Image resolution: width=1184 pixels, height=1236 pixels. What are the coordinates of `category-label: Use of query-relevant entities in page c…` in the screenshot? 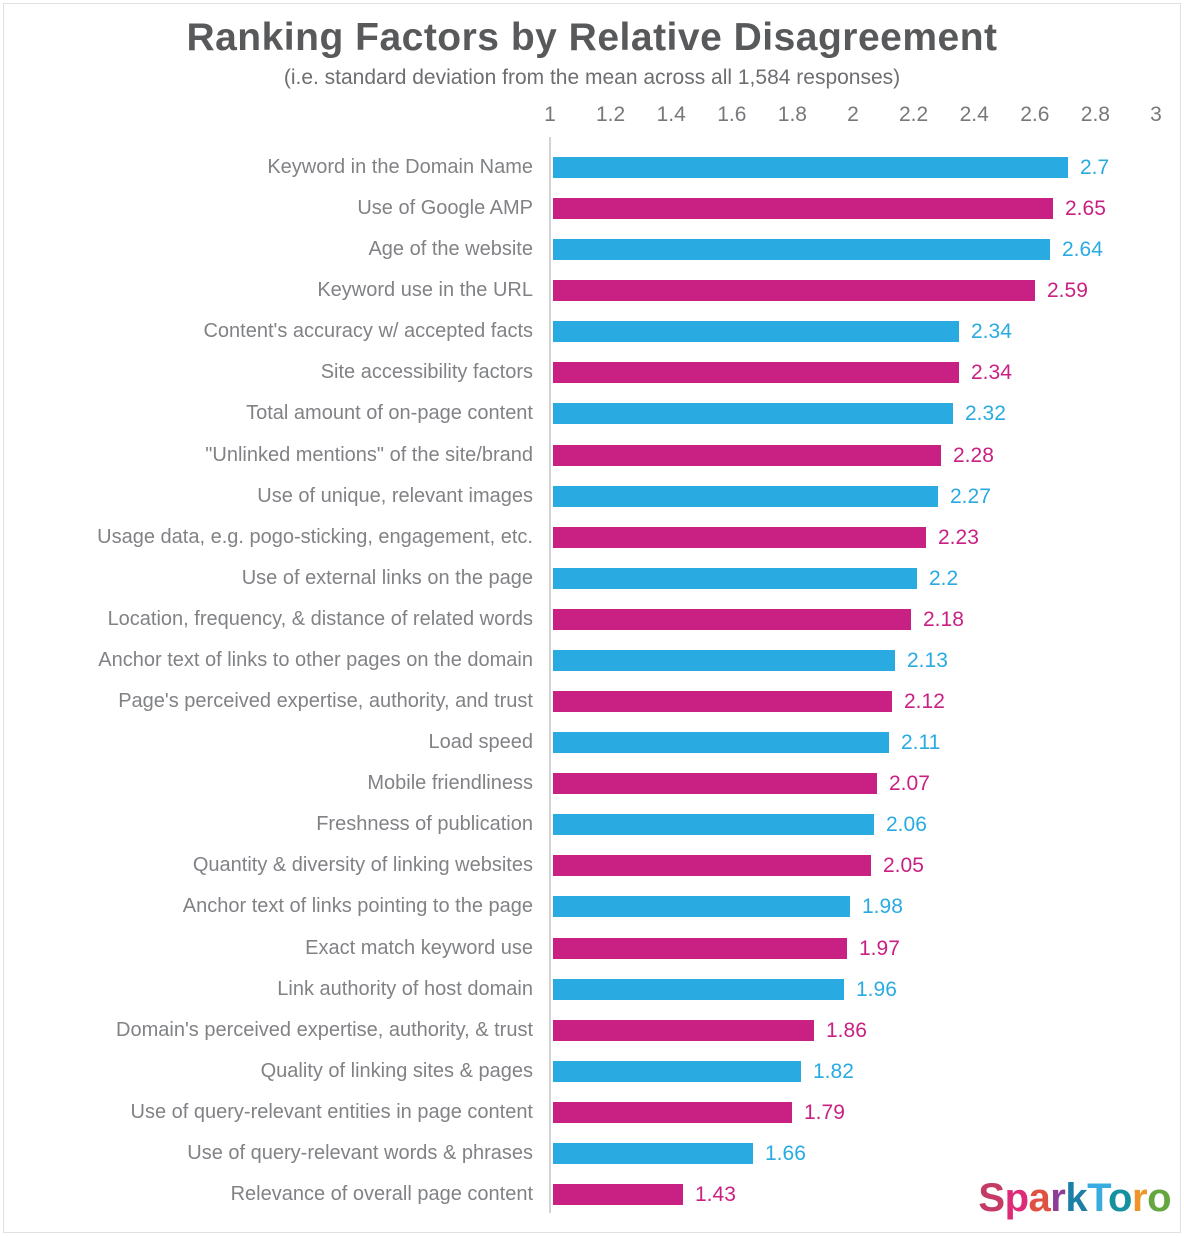 It's located at (331, 1112).